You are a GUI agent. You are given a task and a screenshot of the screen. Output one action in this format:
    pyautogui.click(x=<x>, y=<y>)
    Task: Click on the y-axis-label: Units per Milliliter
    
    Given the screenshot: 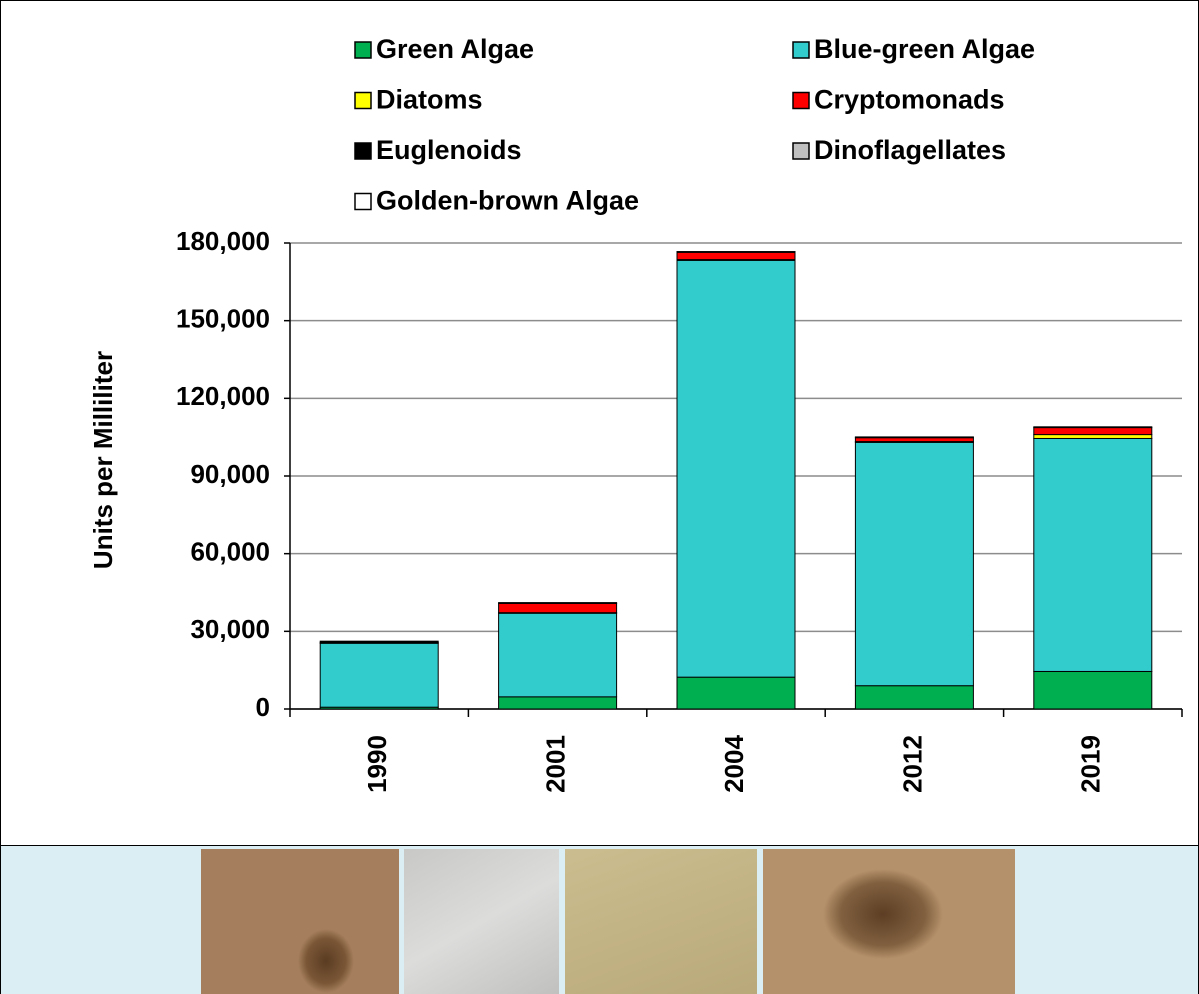 What is the action you would take?
    pyautogui.click(x=103, y=460)
    